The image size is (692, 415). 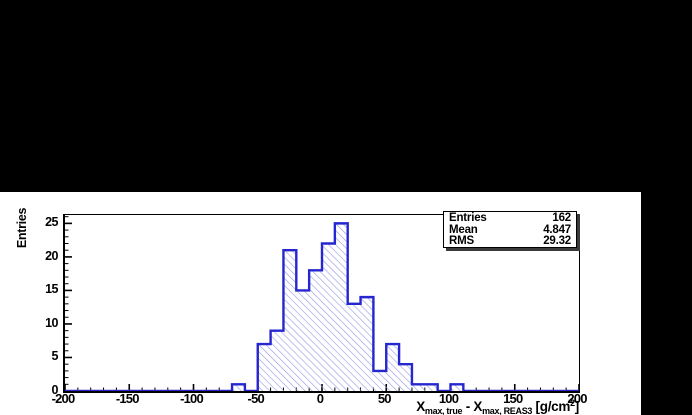 What do you see at coordinates (463, 229) in the screenshot?
I see `stats-label: Mean` at bounding box center [463, 229].